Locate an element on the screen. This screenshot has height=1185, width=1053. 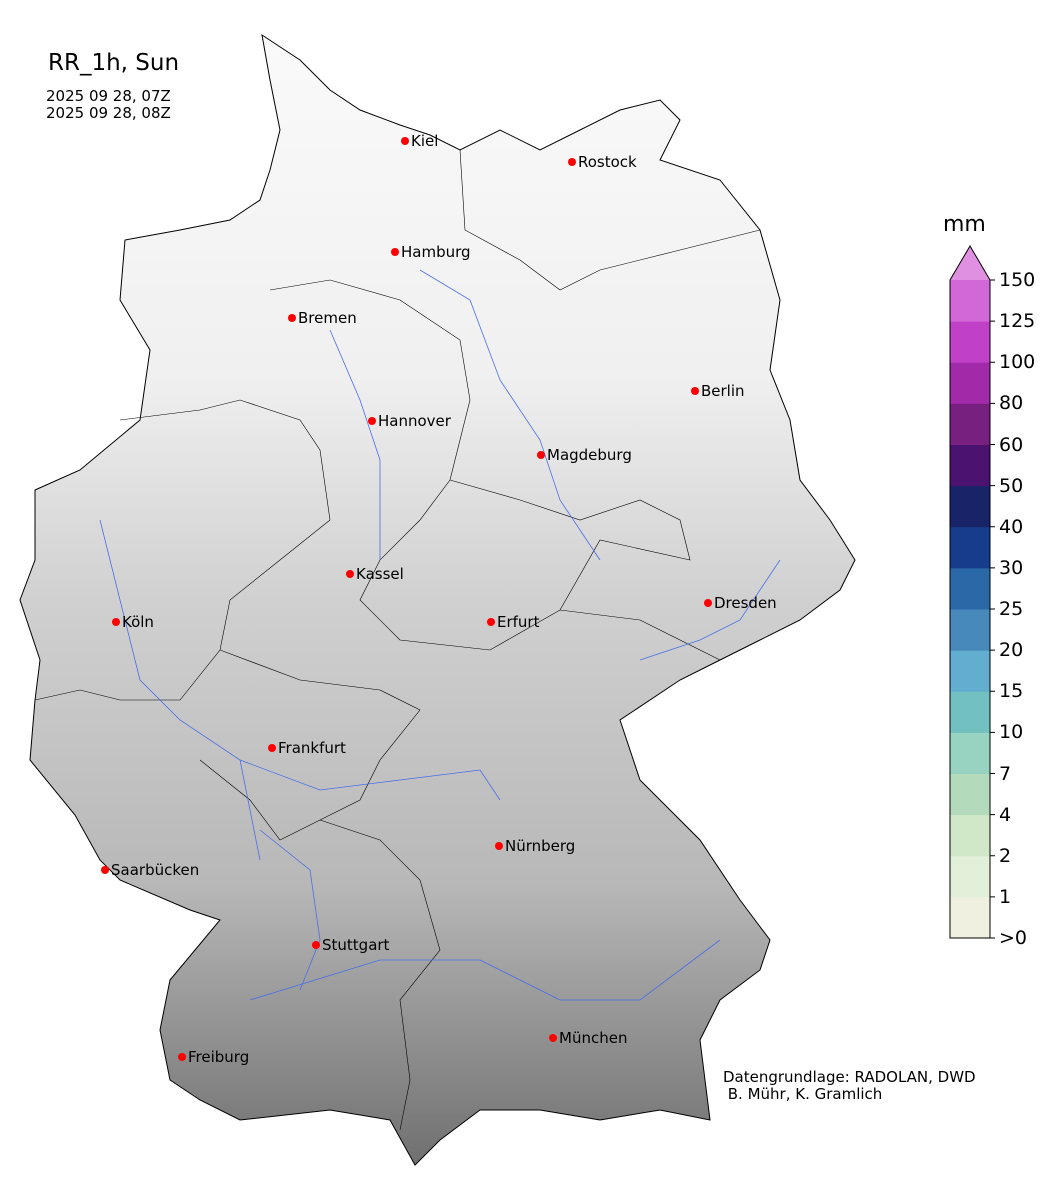
colorbar-tick-label: 15 is located at coordinates (1011, 691).